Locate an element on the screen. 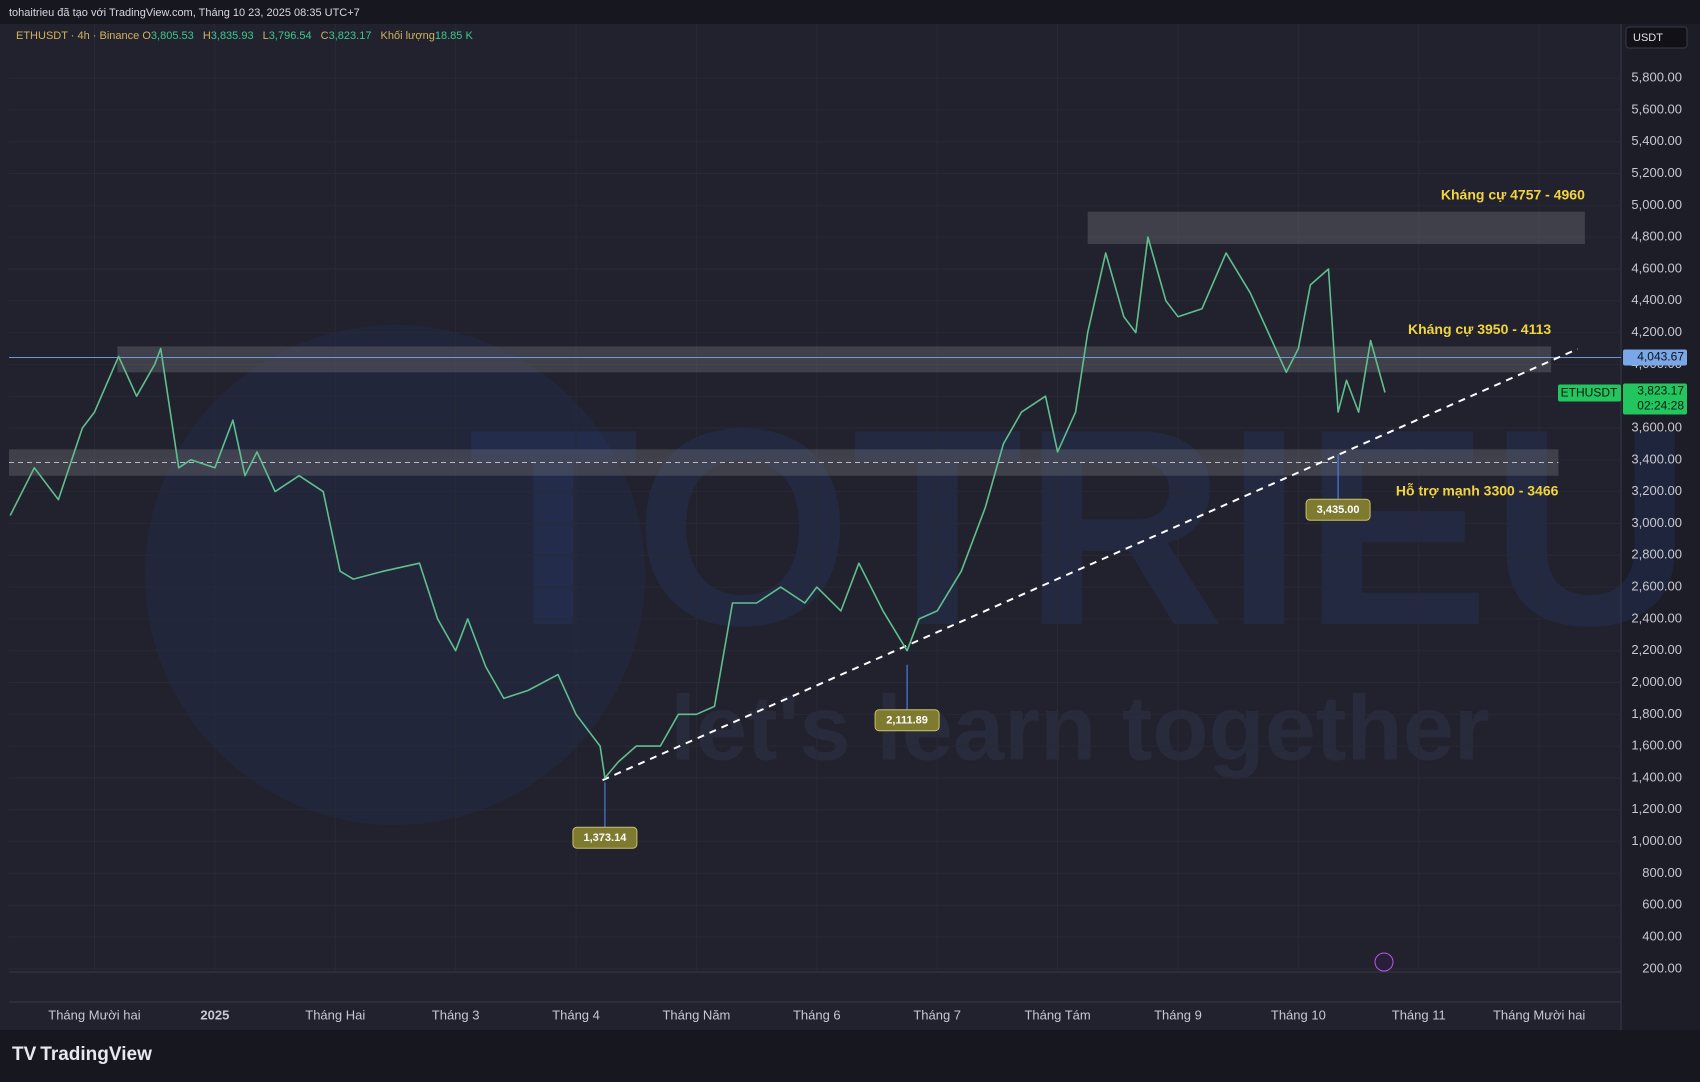 Image resolution: width=1700 pixels, height=1082 pixels. currency-box is located at coordinates (1656, 37).